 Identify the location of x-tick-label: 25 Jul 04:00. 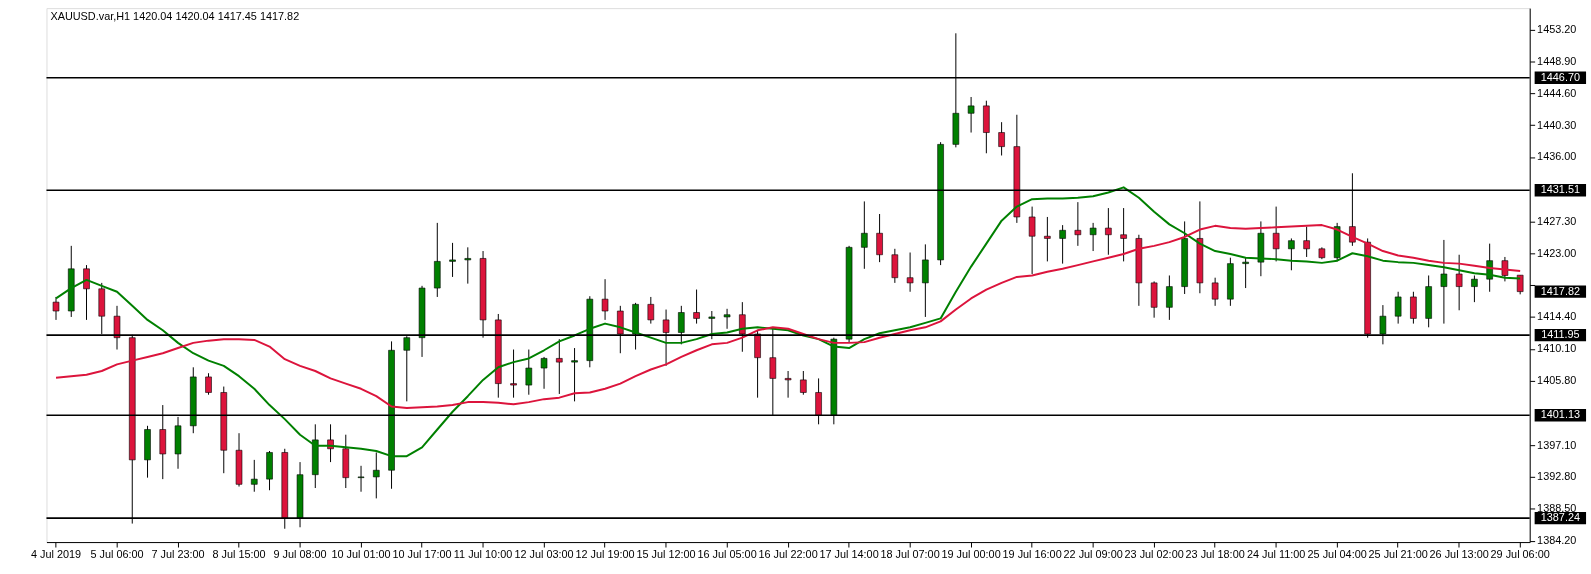
(1337, 554).